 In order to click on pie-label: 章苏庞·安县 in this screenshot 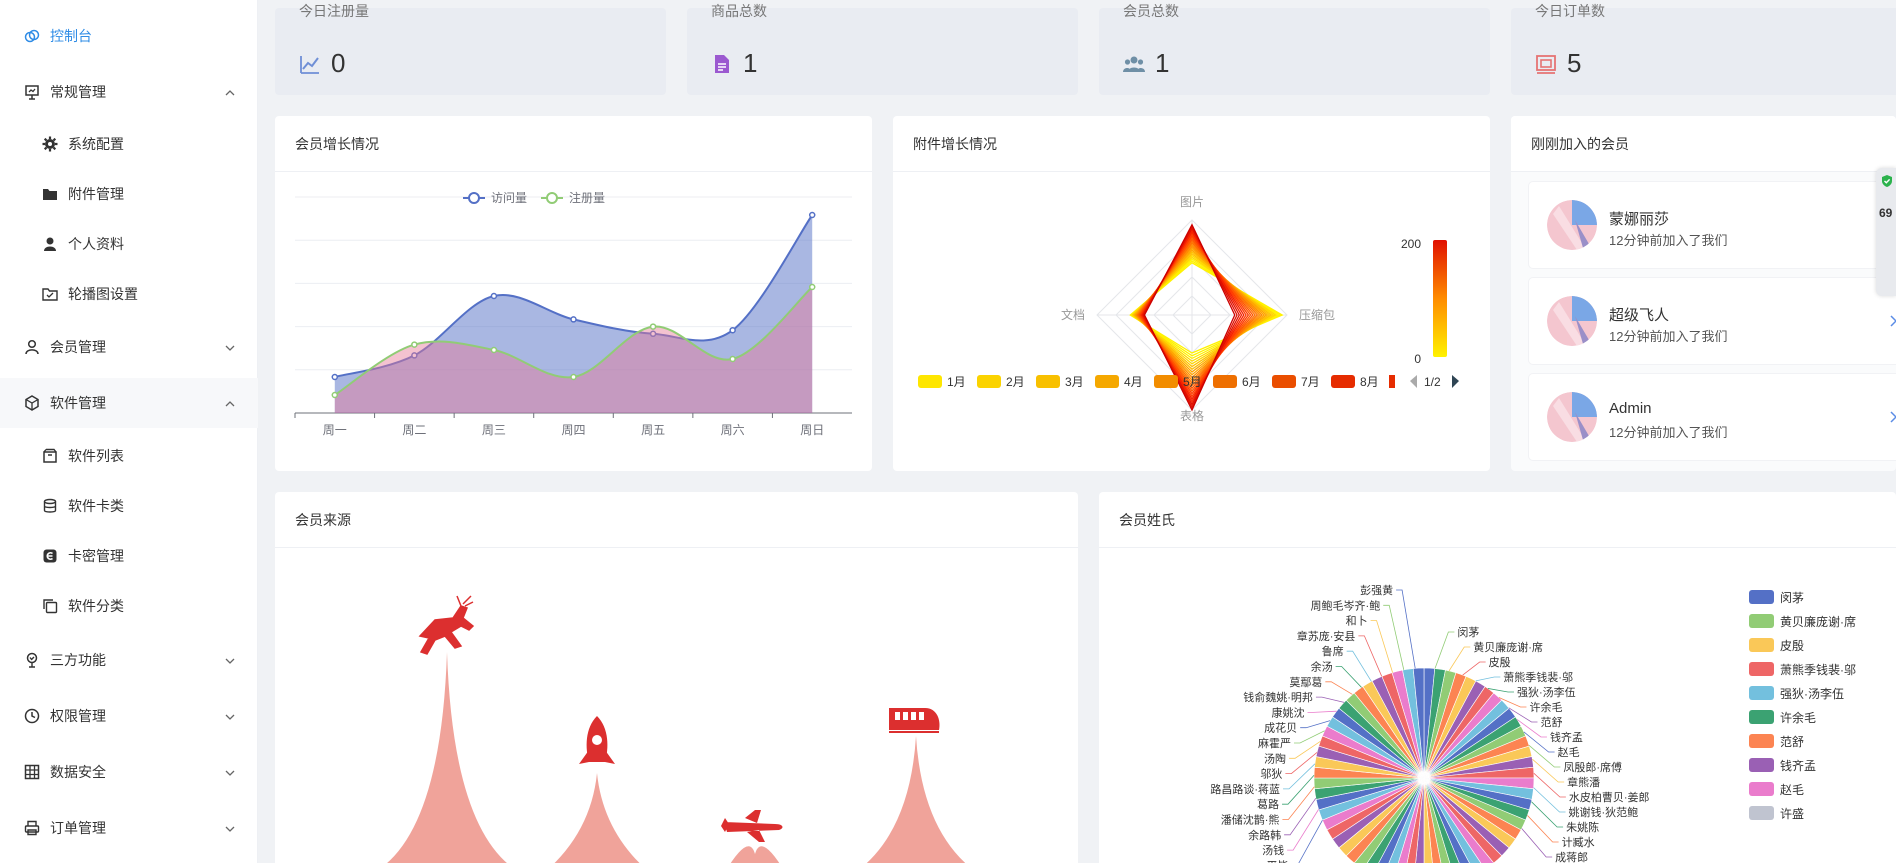, I will do `click(1326, 636)`.